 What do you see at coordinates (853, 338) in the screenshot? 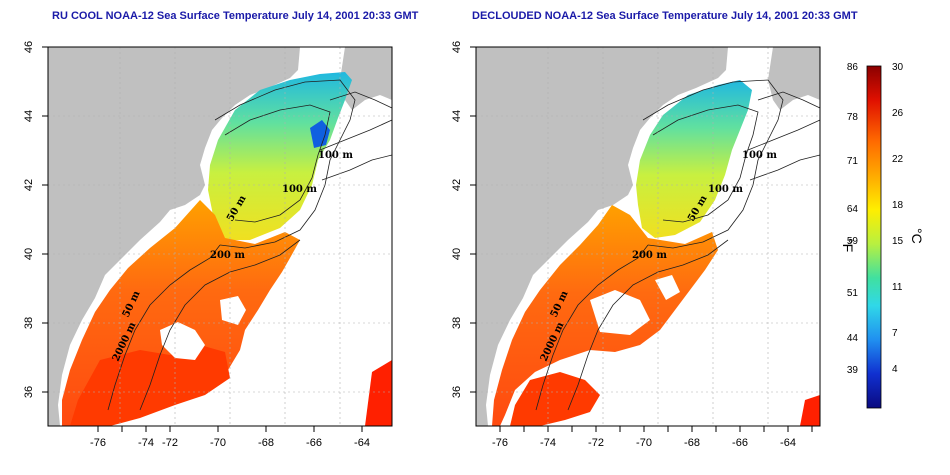
I see `fahrenheit-tick: 44` at bounding box center [853, 338].